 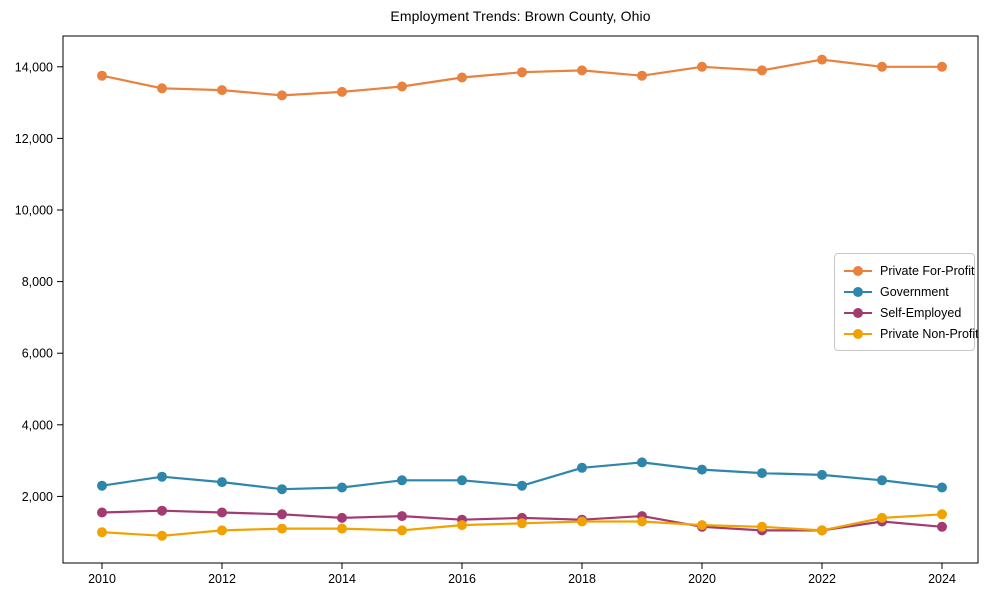 I want to click on x-tick-label: 2020, so click(x=702, y=579).